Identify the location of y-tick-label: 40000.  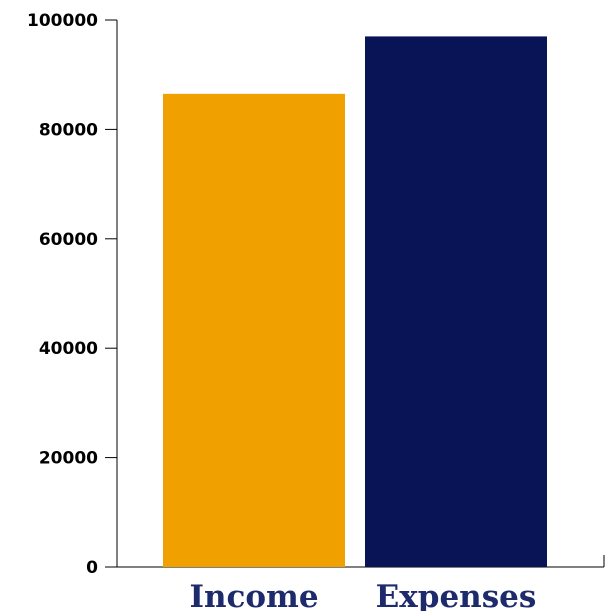
(68, 349).